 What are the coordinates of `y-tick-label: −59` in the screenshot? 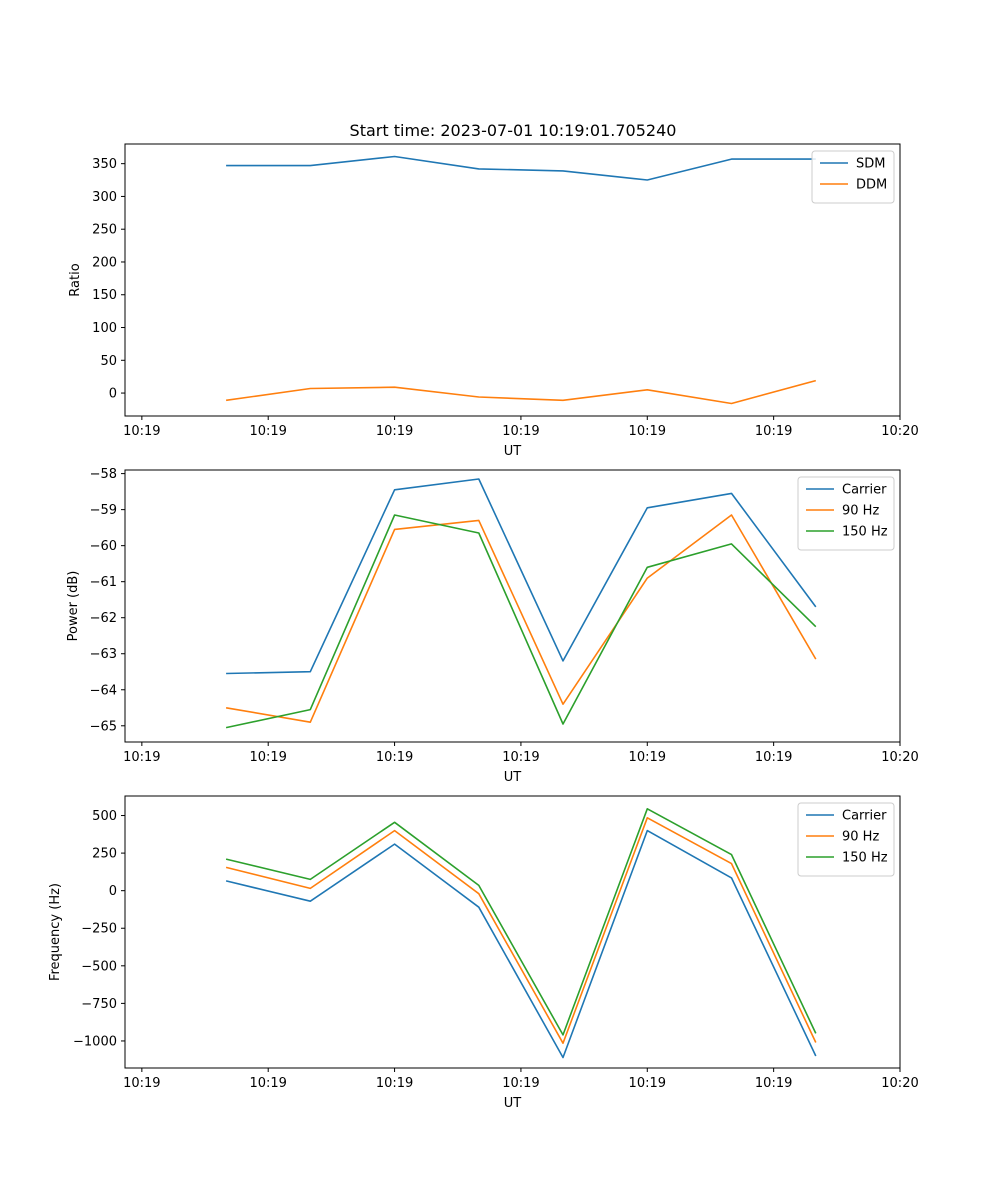 It's located at (103, 510).